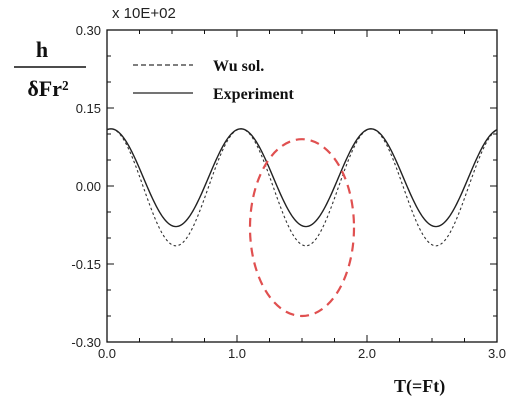 The height and width of the screenshot is (399, 518). Describe the element at coordinates (367, 353) in the screenshot. I see `x-tick-label: 2.0` at that location.